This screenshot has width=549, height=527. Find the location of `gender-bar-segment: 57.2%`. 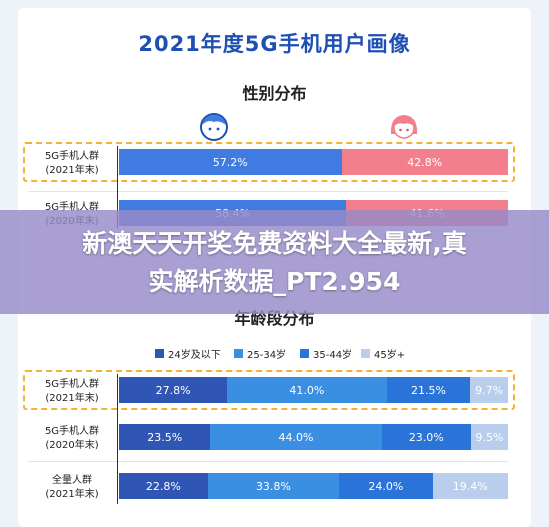

gender-bar-segment: 57.2% is located at coordinates (230, 162).